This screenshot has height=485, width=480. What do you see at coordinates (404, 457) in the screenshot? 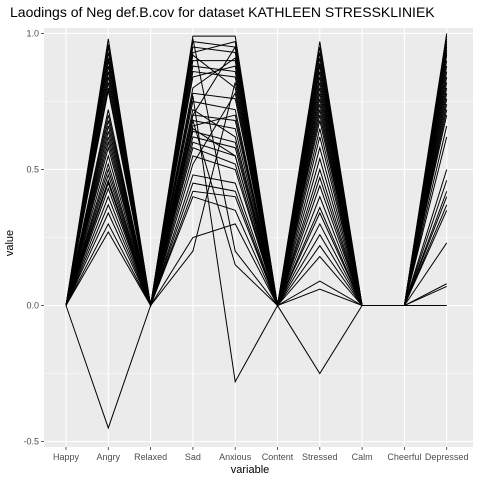
I see `x-tick-label: Cheerful` at bounding box center [404, 457].